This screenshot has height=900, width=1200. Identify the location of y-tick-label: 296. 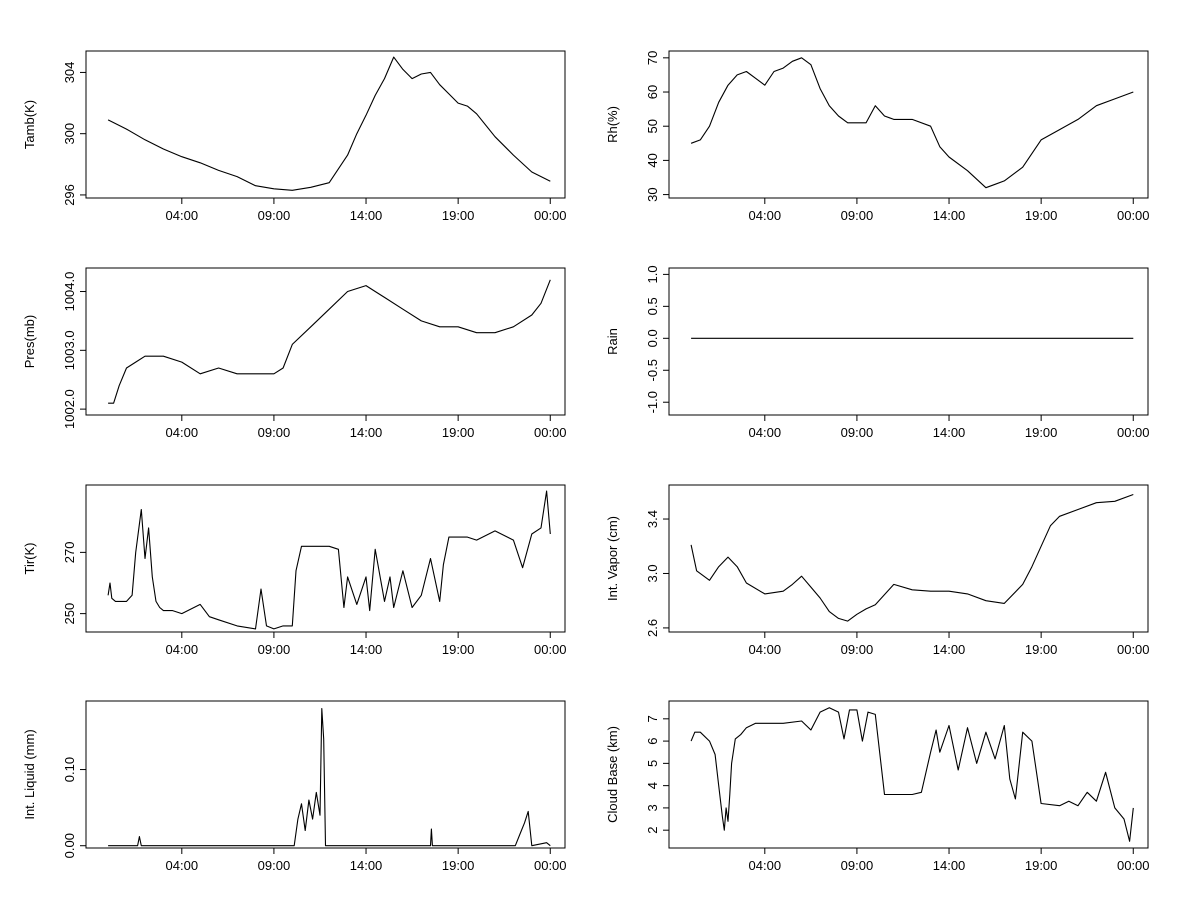
(69, 195).